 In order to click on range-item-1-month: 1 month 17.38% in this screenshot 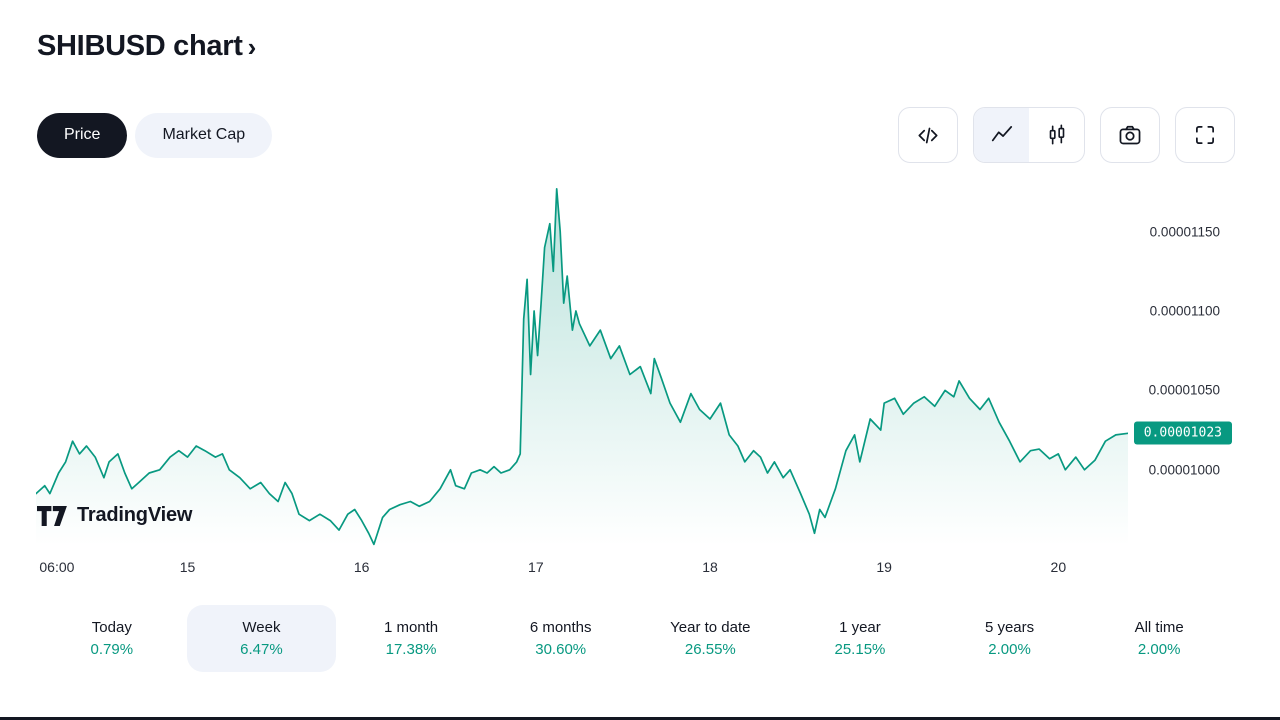, I will do `click(411, 638)`.